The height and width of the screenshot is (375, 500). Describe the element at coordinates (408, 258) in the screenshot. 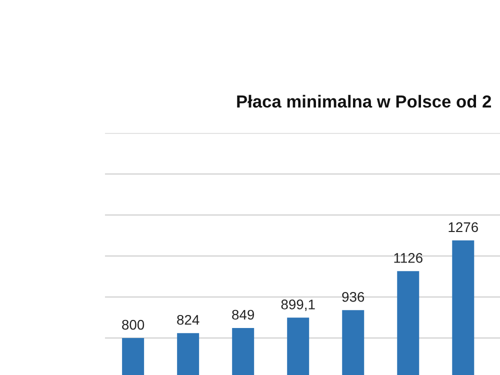

I see `data-label: 1126` at that location.